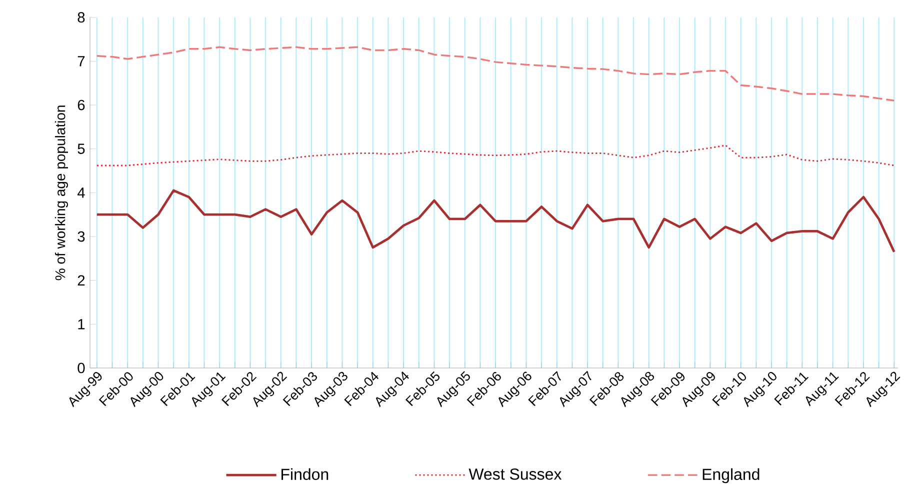 Image resolution: width=922 pixels, height=489 pixels. Describe the element at coordinates (81, 193) in the screenshot. I see `y-tick-label: 4` at that location.